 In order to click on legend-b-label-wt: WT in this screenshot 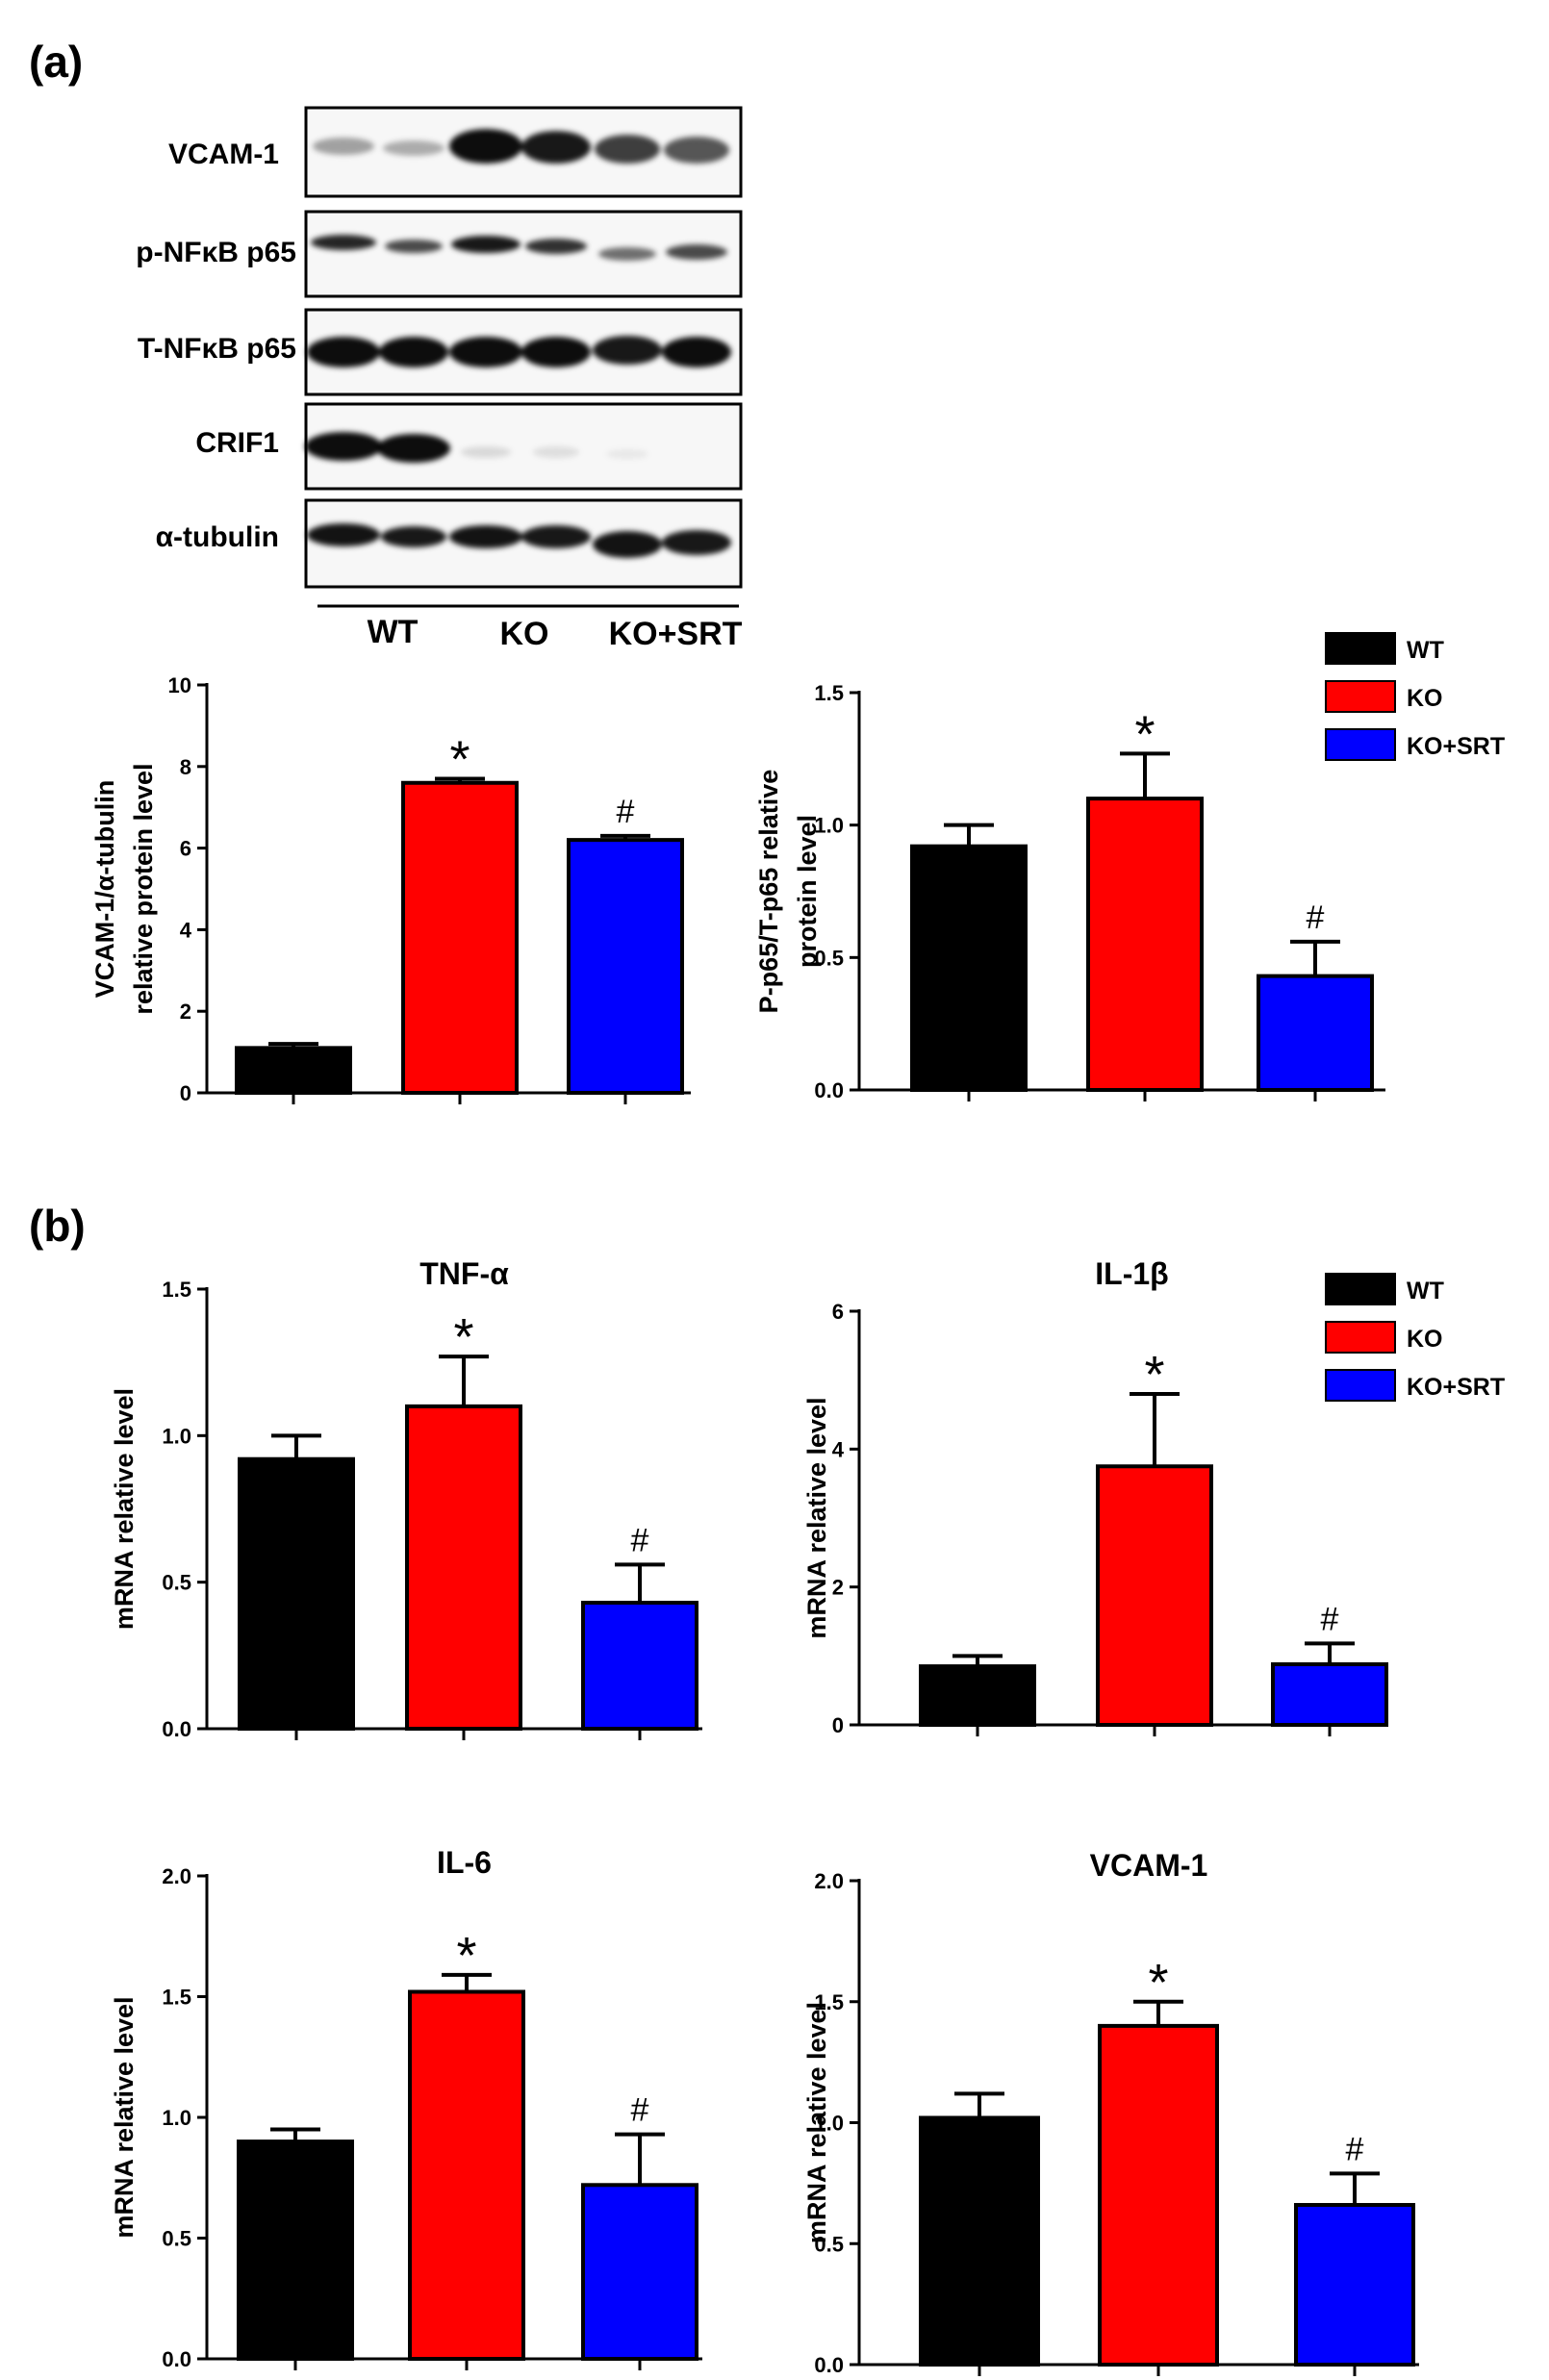, I will do `click(1425, 1291)`.